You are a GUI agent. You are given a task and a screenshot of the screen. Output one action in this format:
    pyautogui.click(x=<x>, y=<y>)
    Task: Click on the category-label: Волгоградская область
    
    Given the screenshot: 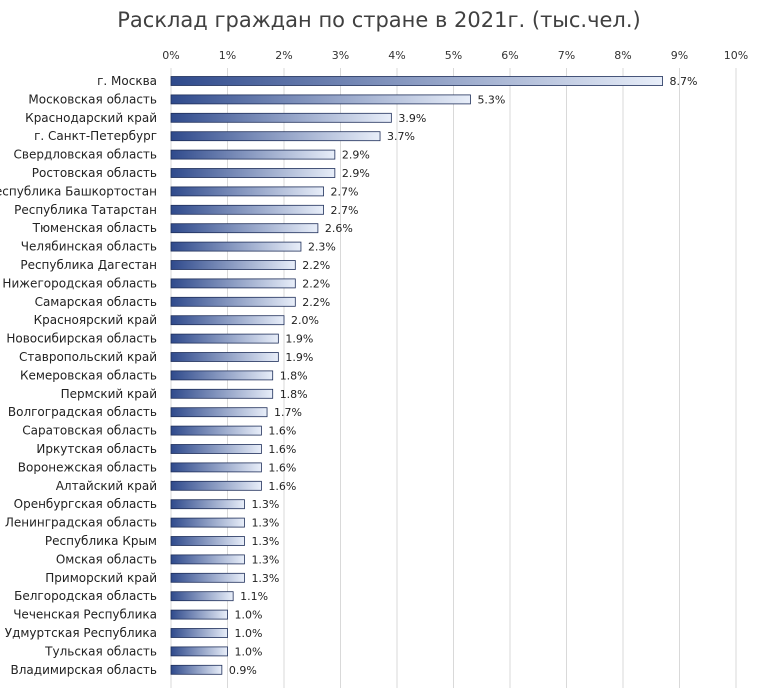 What is the action you would take?
    pyautogui.click(x=82, y=412)
    